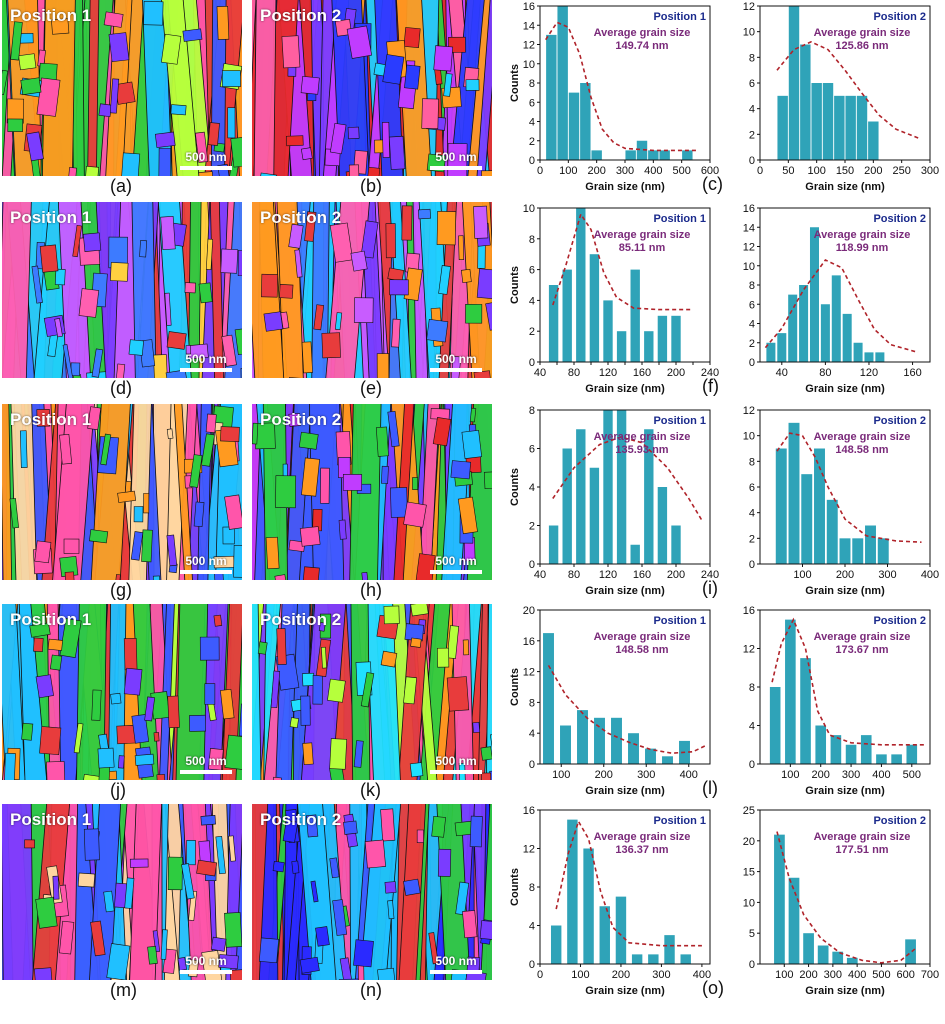  I want to click on y-axis-label: Counts, so click(515, 83).